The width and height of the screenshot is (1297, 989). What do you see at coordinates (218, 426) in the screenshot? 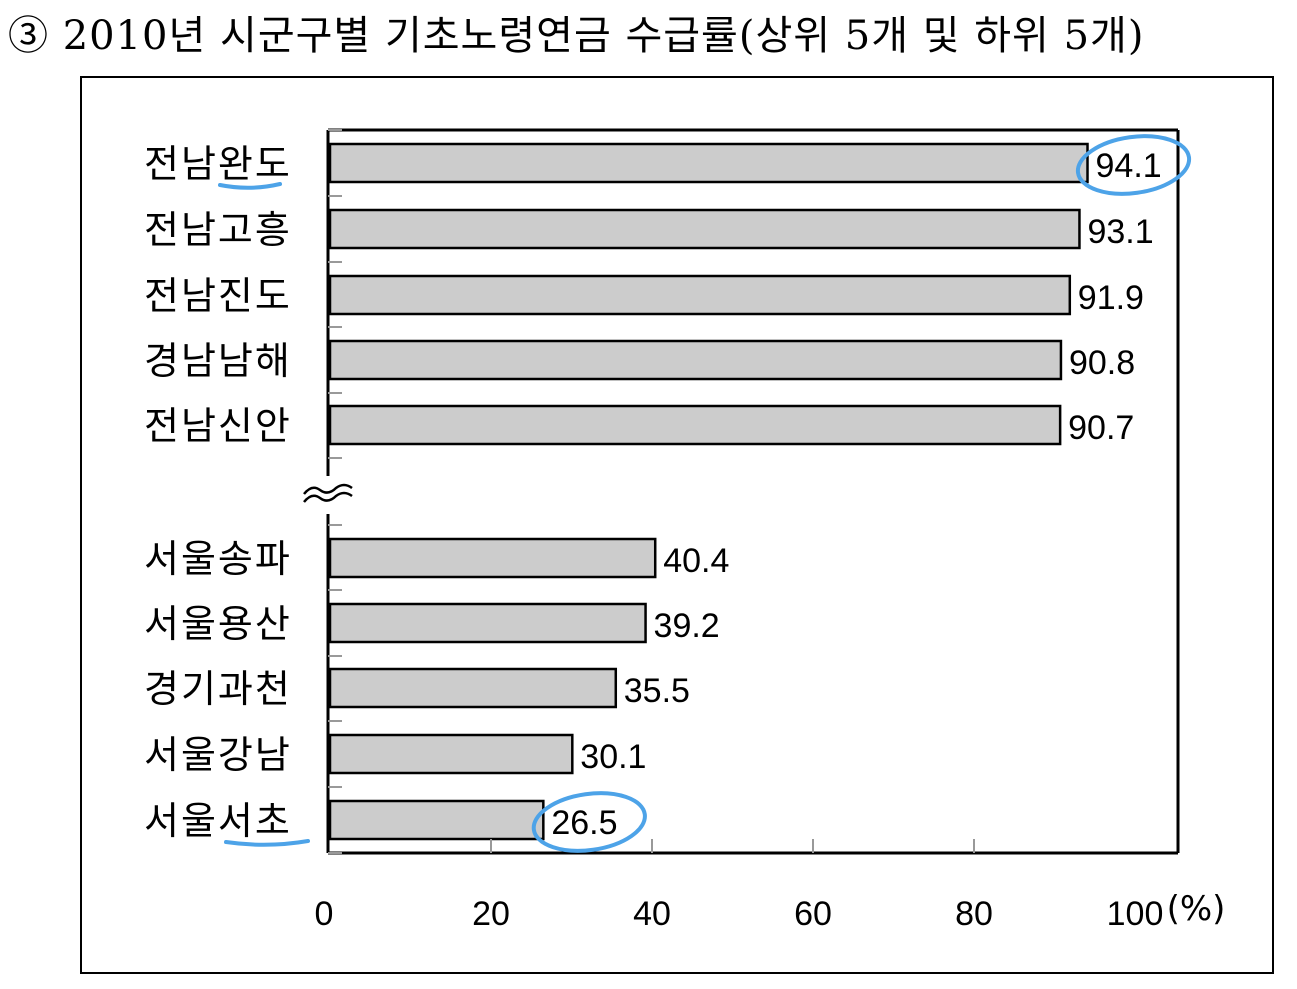
I see `category-label: 전남신안` at bounding box center [218, 426].